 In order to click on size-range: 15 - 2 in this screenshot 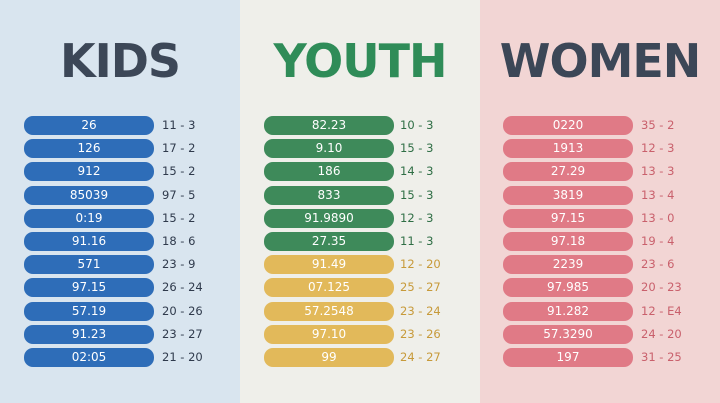, I will do `click(179, 217)`.